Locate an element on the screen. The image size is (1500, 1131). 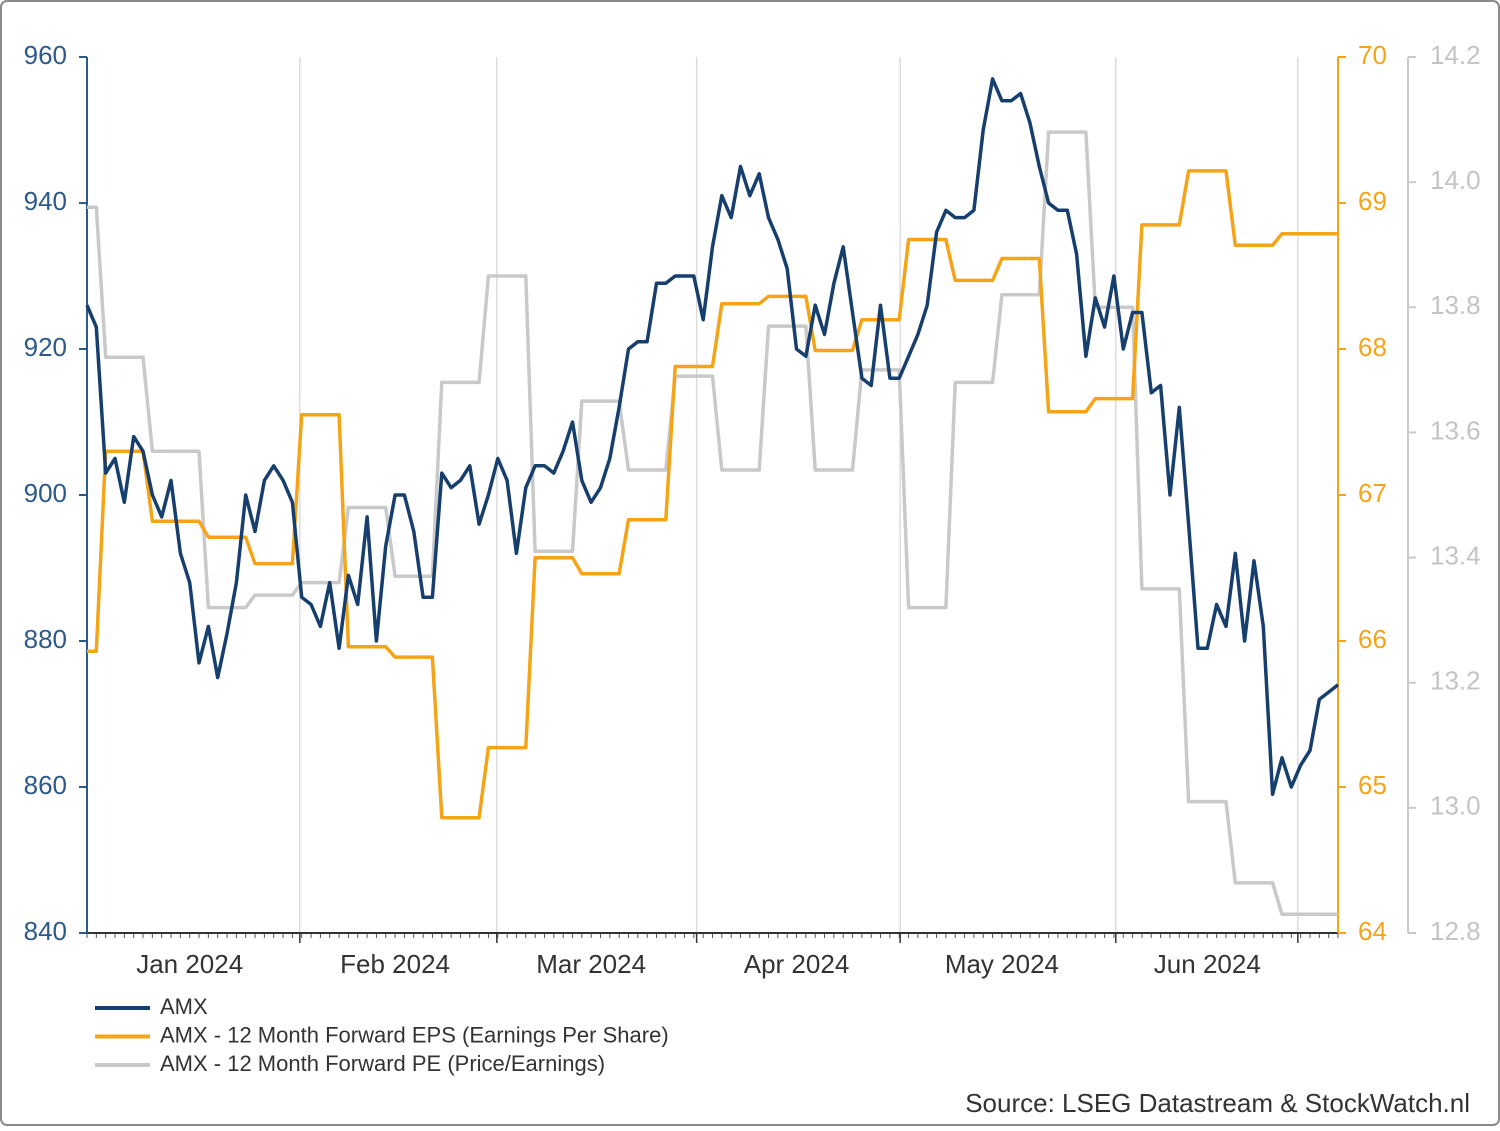
y3-tick-label: 13.8 is located at coordinates (1455, 305).